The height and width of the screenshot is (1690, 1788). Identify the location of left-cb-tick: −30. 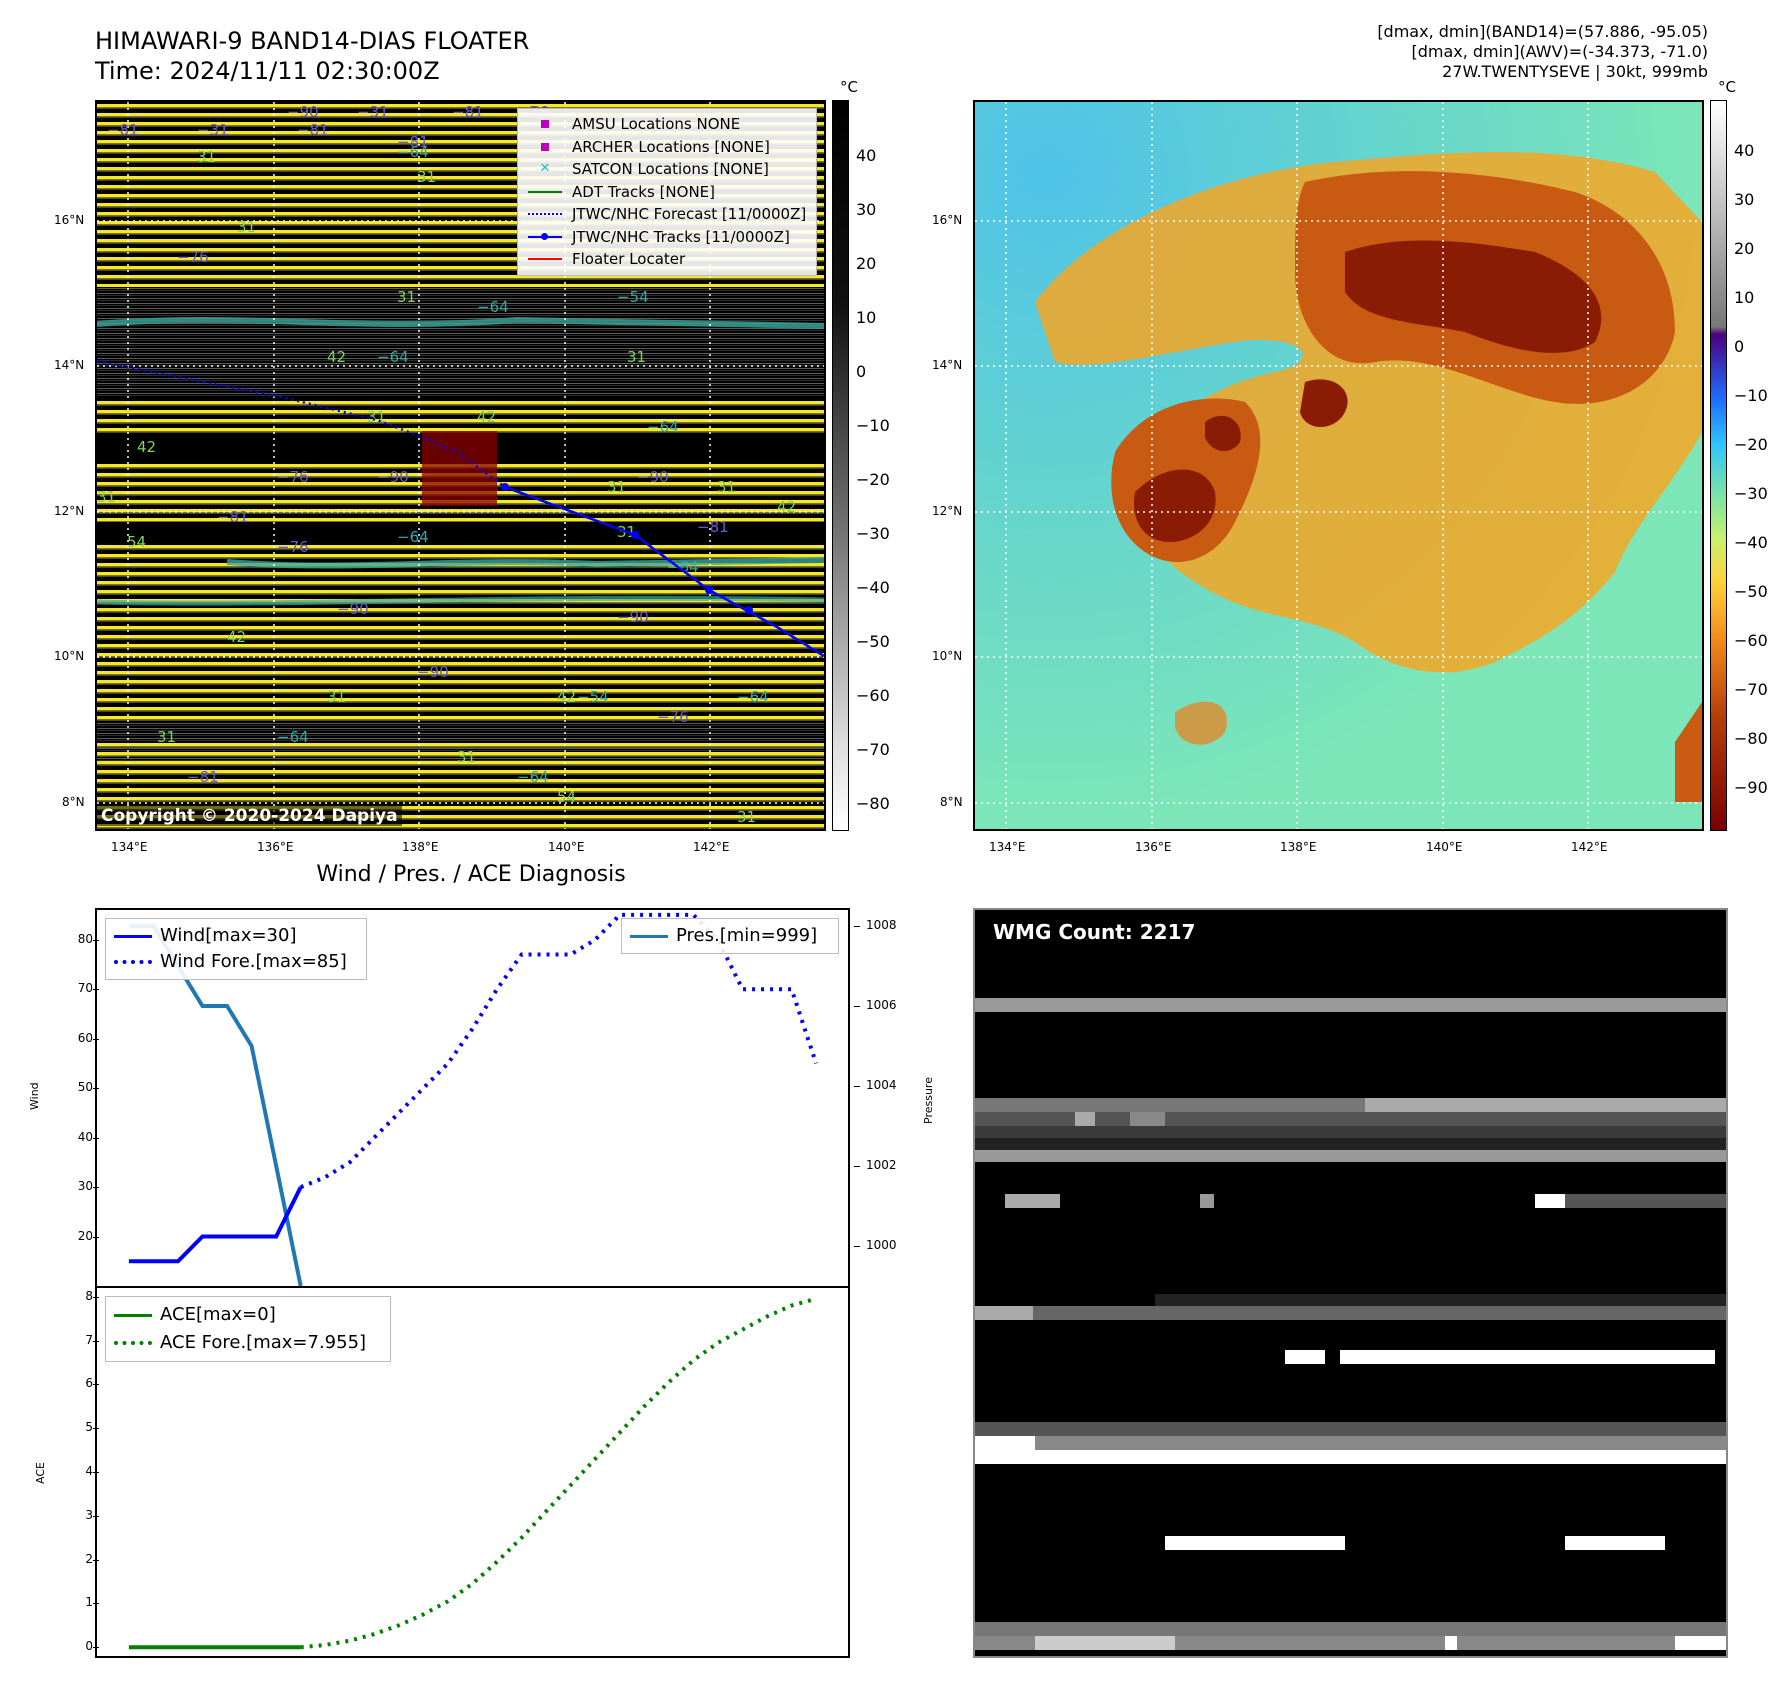
(873, 533).